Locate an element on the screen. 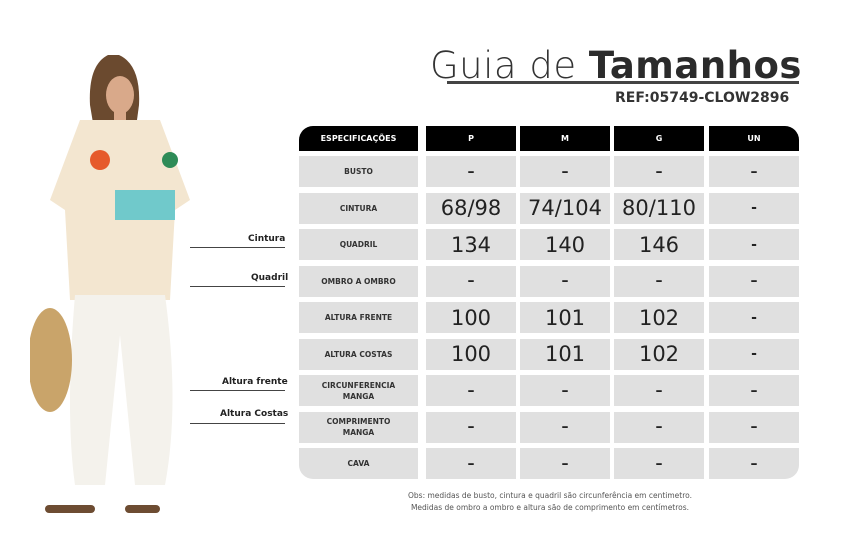 The image size is (846, 534). column-header-g: G is located at coordinates (659, 138).